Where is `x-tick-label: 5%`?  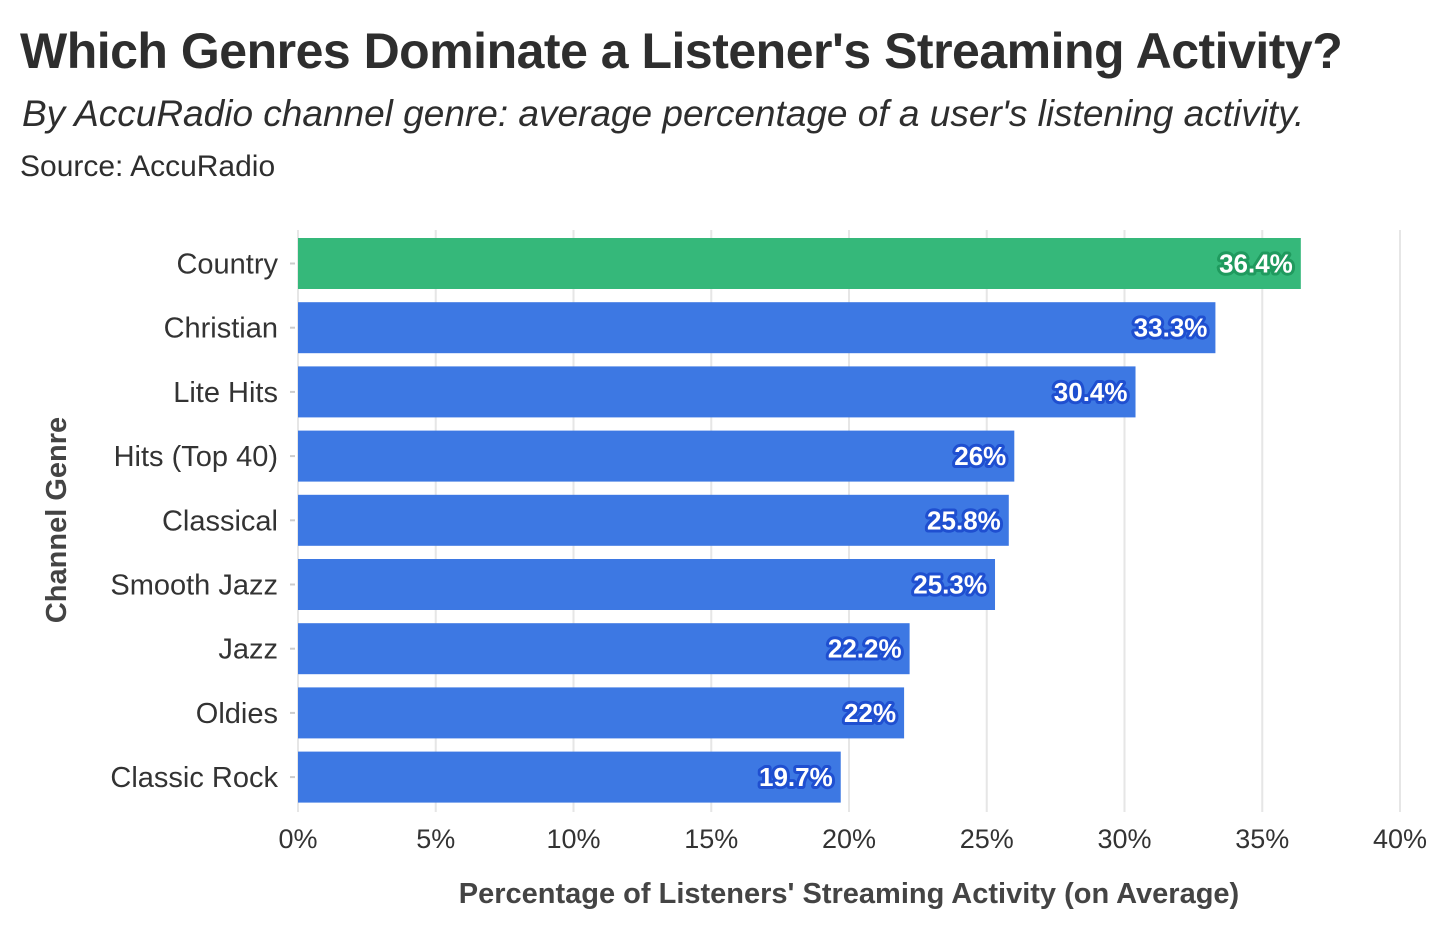 x-tick-label: 5% is located at coordinates (435, 839).